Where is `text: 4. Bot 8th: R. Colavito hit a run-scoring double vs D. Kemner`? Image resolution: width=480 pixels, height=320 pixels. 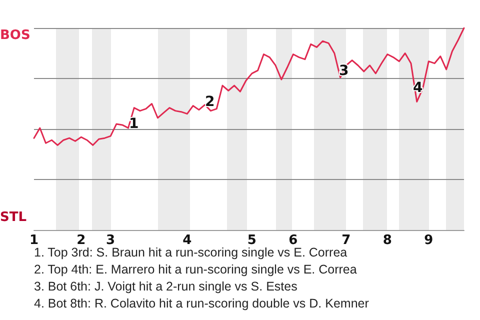
text: 4. Bot 8th: R. Colavito hit a run-scoring double vs D. Kemner is located at coordinates (201, 303).